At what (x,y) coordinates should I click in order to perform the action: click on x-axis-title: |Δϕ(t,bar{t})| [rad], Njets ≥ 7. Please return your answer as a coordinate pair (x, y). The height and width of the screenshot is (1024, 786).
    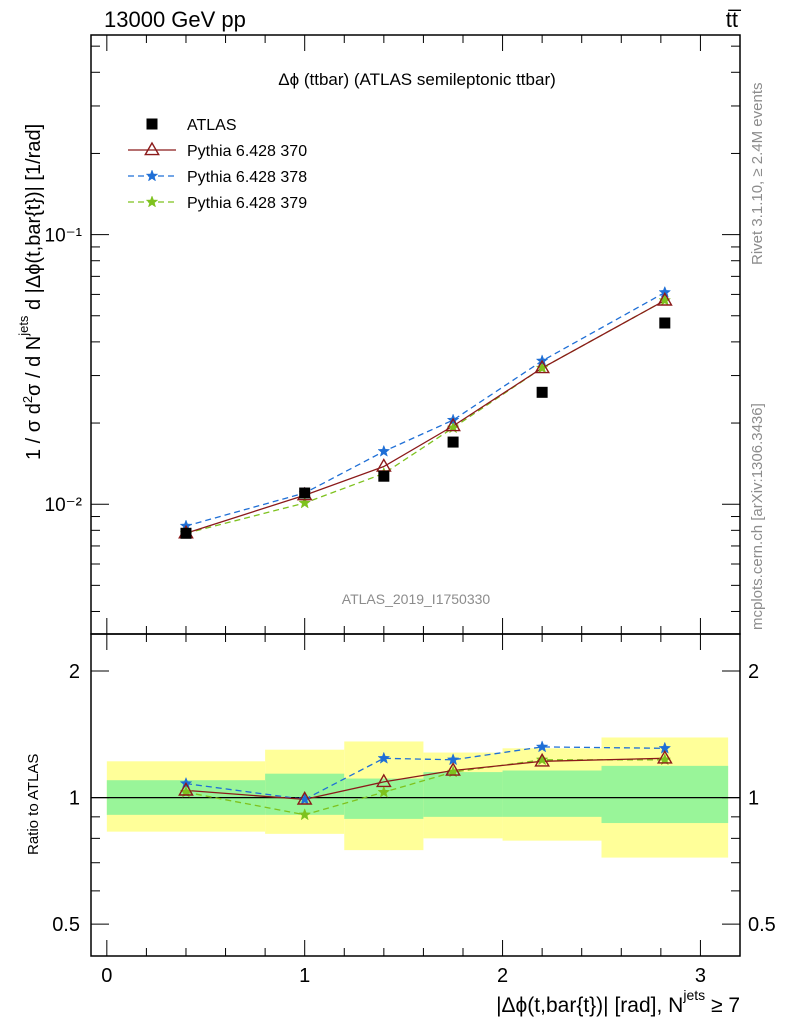
    Looking at the image, I should click on (618, 1002).